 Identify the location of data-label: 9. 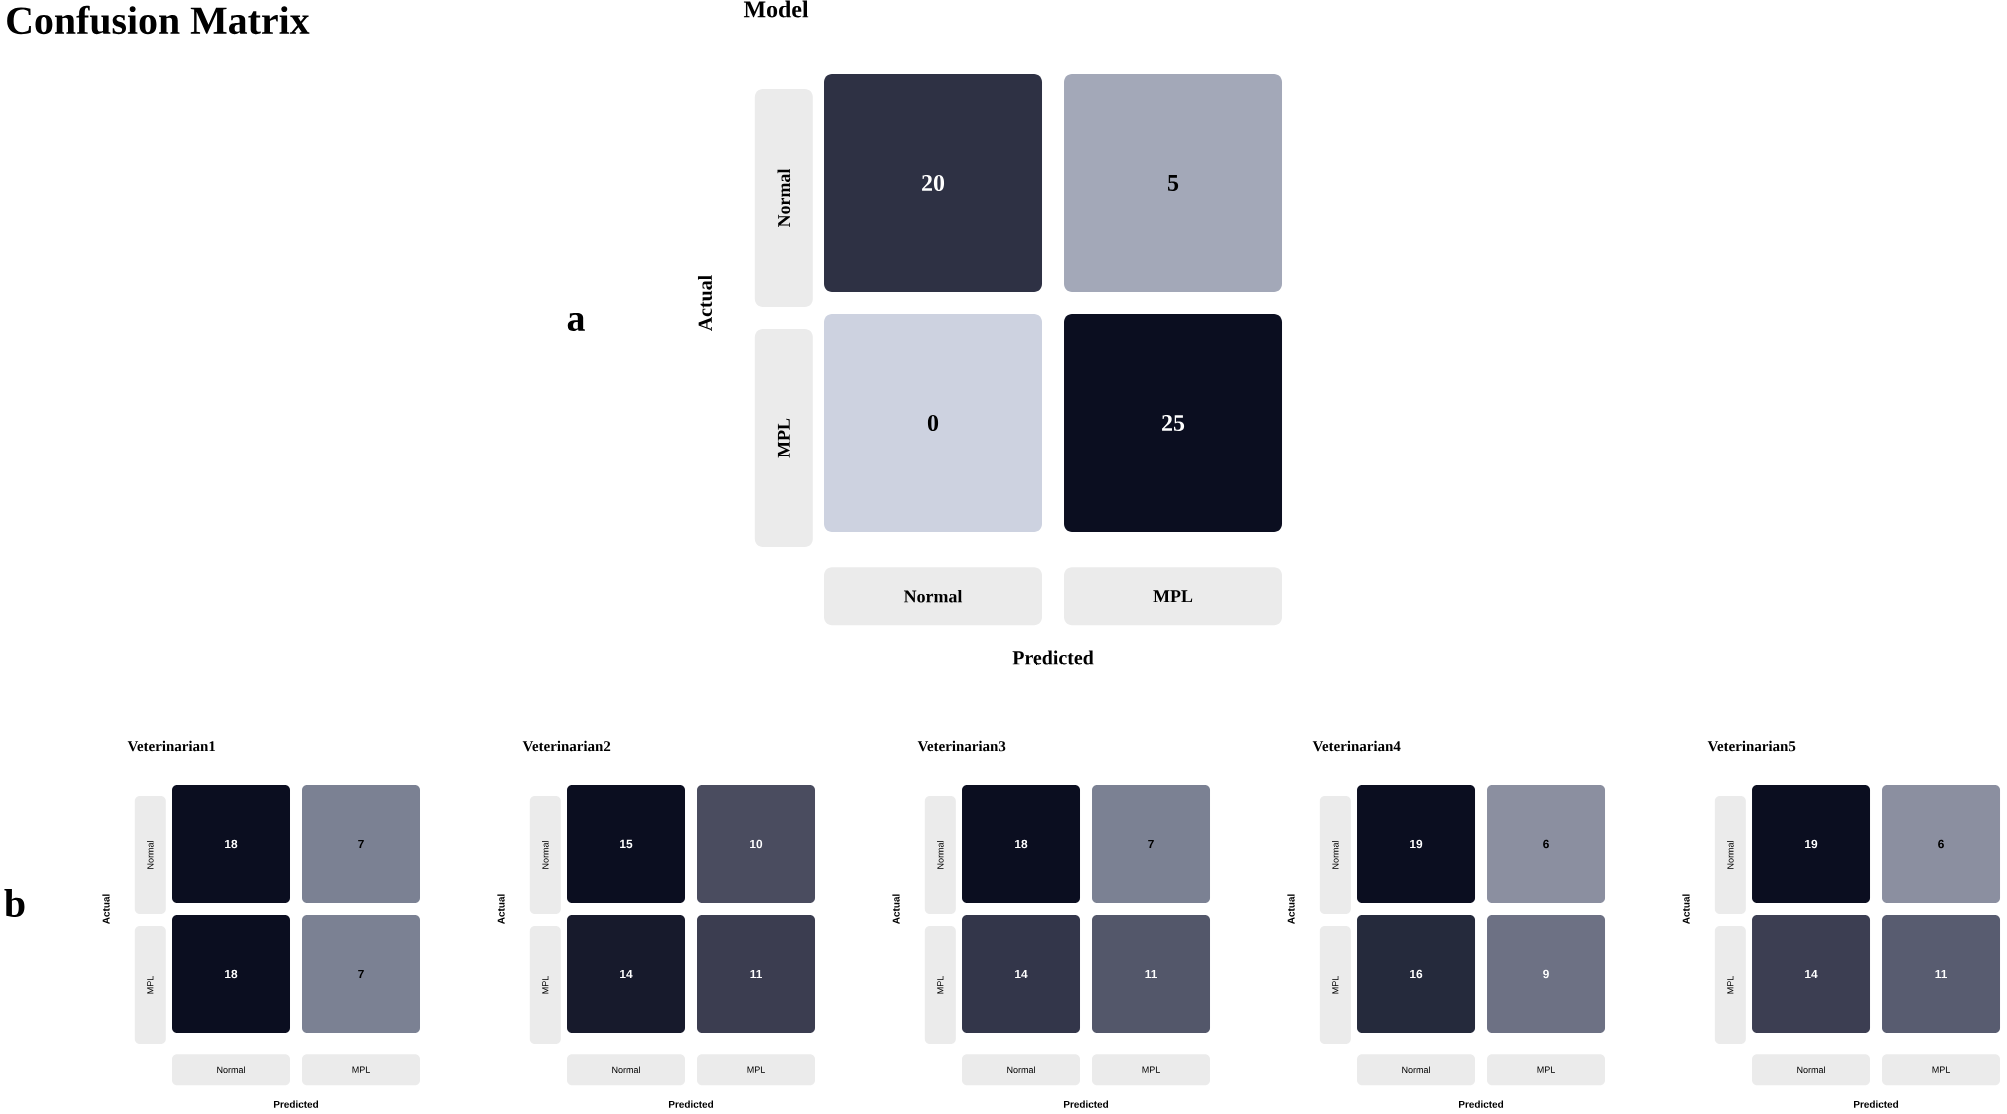
(1546, 974).